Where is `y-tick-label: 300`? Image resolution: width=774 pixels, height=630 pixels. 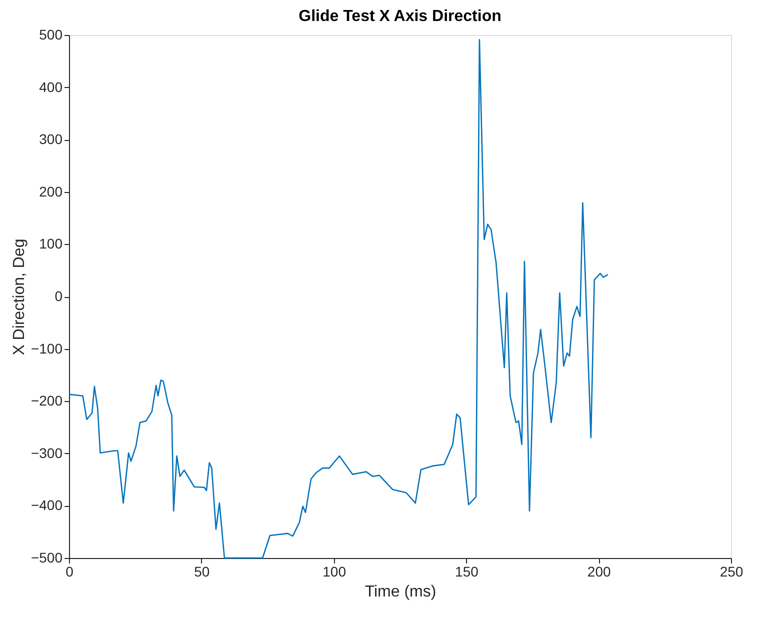 y-tick-label: 300 is located at coordinates (51, 139).